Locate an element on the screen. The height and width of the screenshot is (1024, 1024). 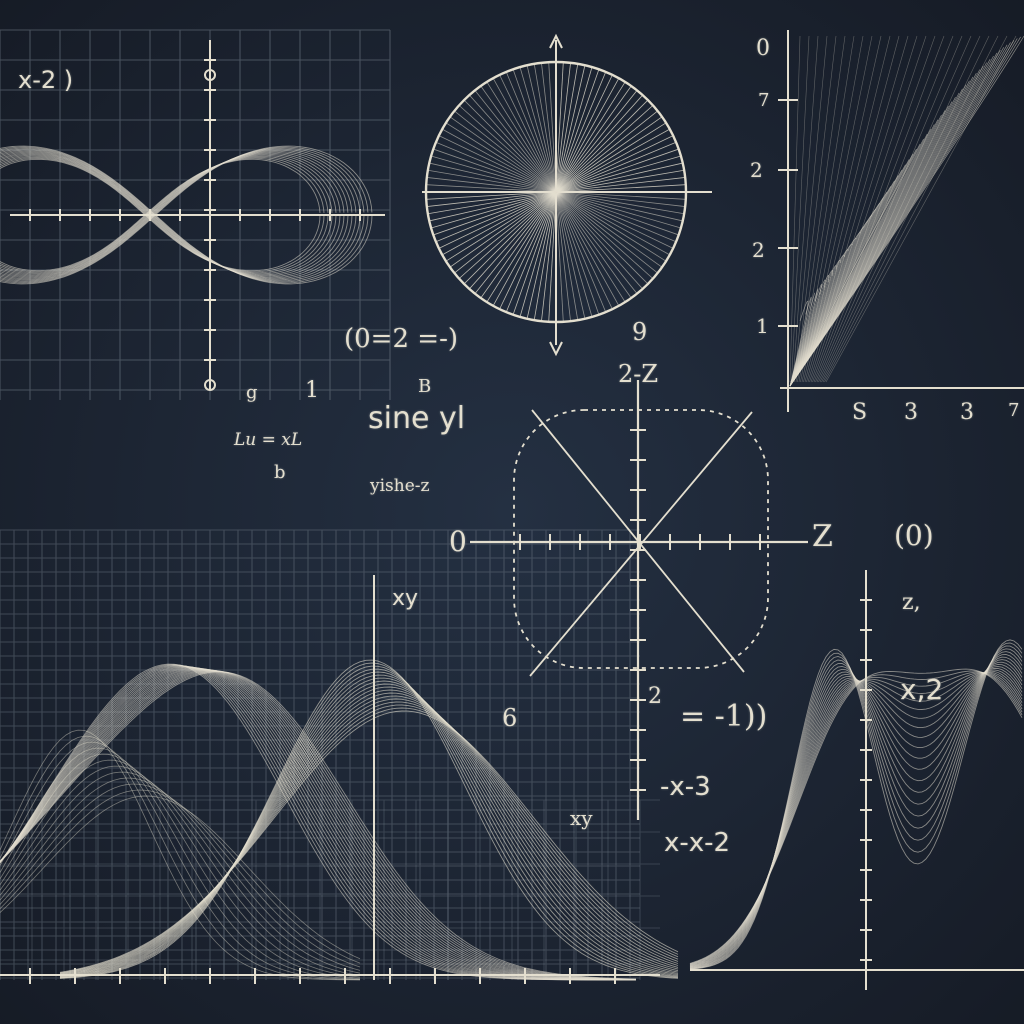
label-nine: 9 is located at coordinates (640, 332).